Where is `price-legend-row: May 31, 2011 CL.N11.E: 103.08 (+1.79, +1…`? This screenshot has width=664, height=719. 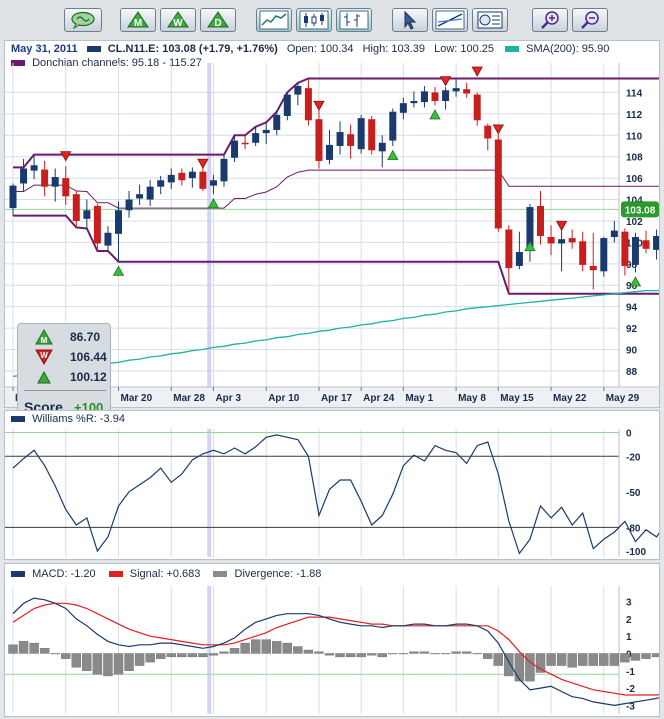
price-legend-row: May 31, 2011 CL.N11.E: 103.08 (+1.79, +1… is located at coordinates (307, 50).